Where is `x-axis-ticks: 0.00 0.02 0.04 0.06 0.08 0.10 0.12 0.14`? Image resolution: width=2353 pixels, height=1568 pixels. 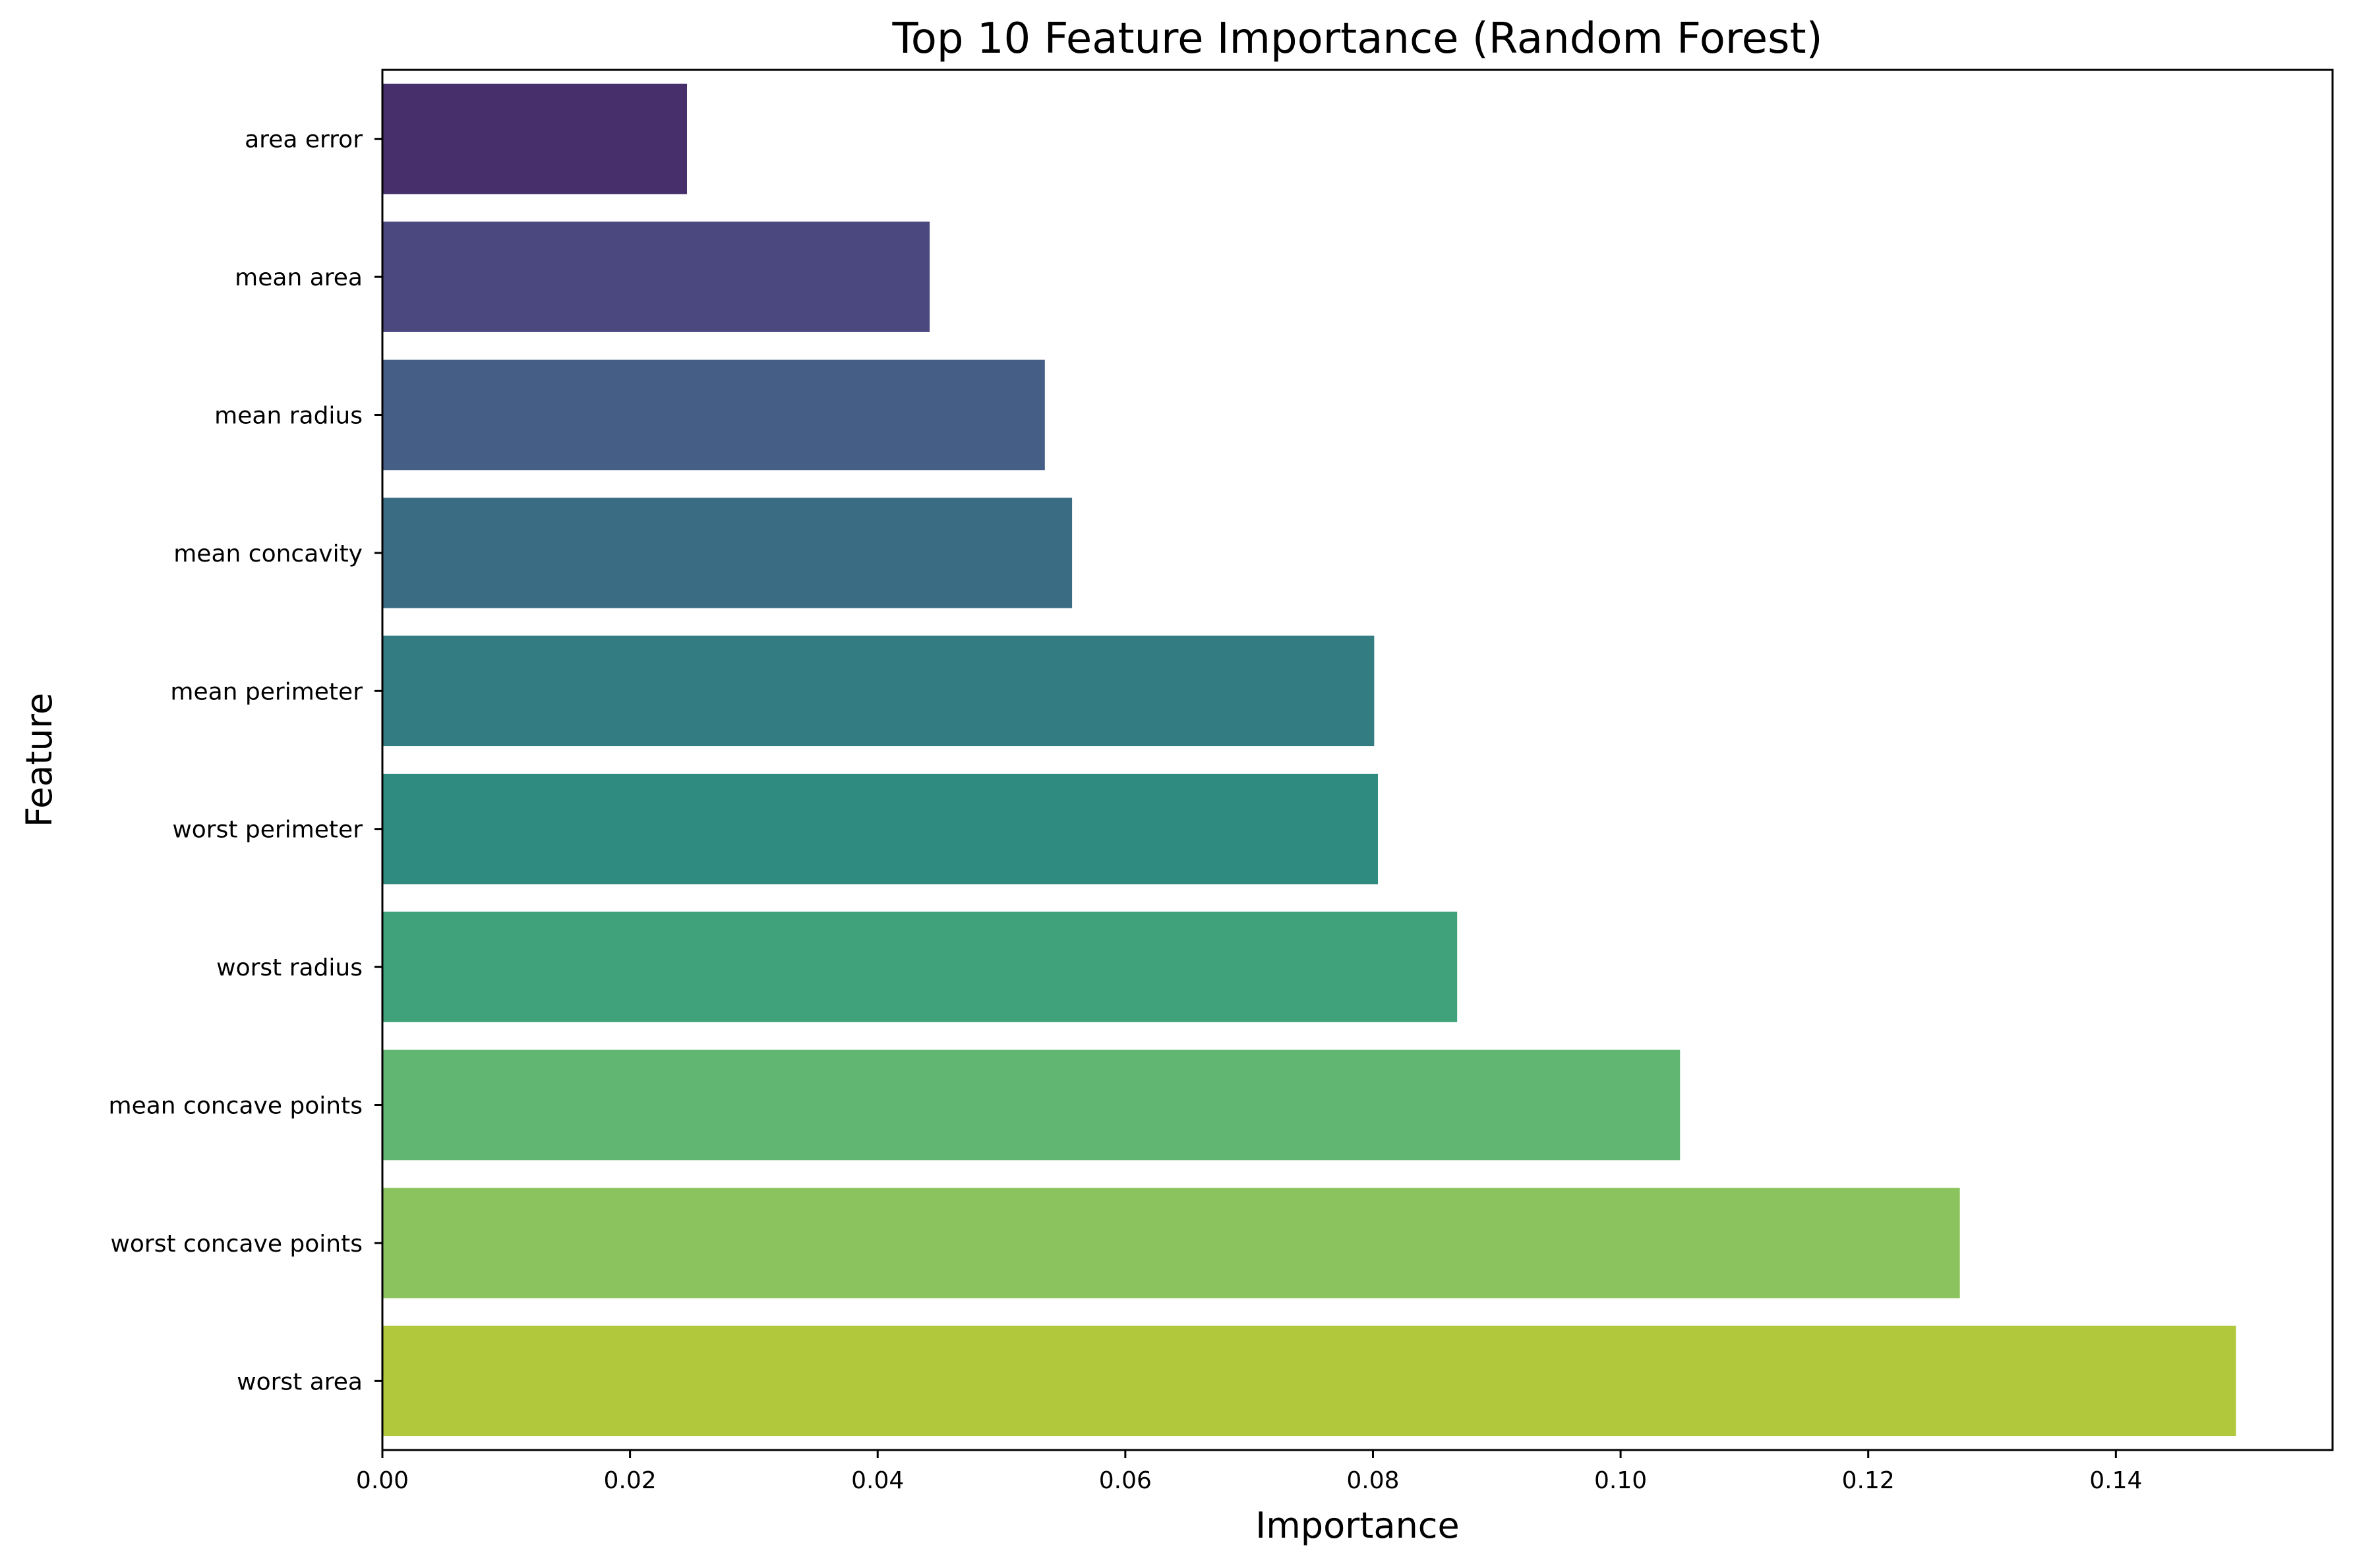 x-axis-ticks: 0.00 0.02 0.04 0.06 0.08 0.10 0.12 0.14 is located at coordinates (1249, 1472).